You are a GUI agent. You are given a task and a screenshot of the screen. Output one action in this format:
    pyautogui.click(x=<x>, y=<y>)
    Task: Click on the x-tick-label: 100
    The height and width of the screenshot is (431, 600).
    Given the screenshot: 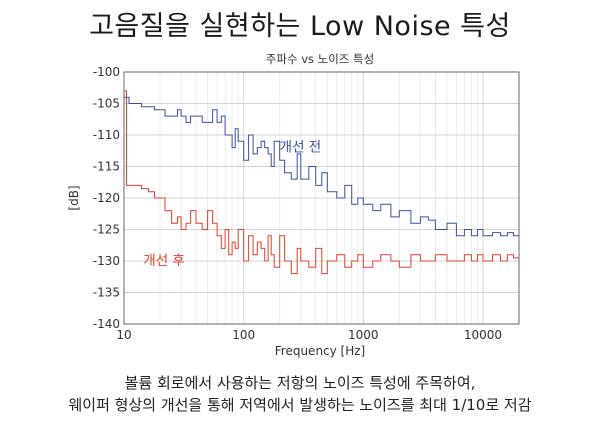 What is the action you would take?
    pyautogui.click(x=243, y=335)
    